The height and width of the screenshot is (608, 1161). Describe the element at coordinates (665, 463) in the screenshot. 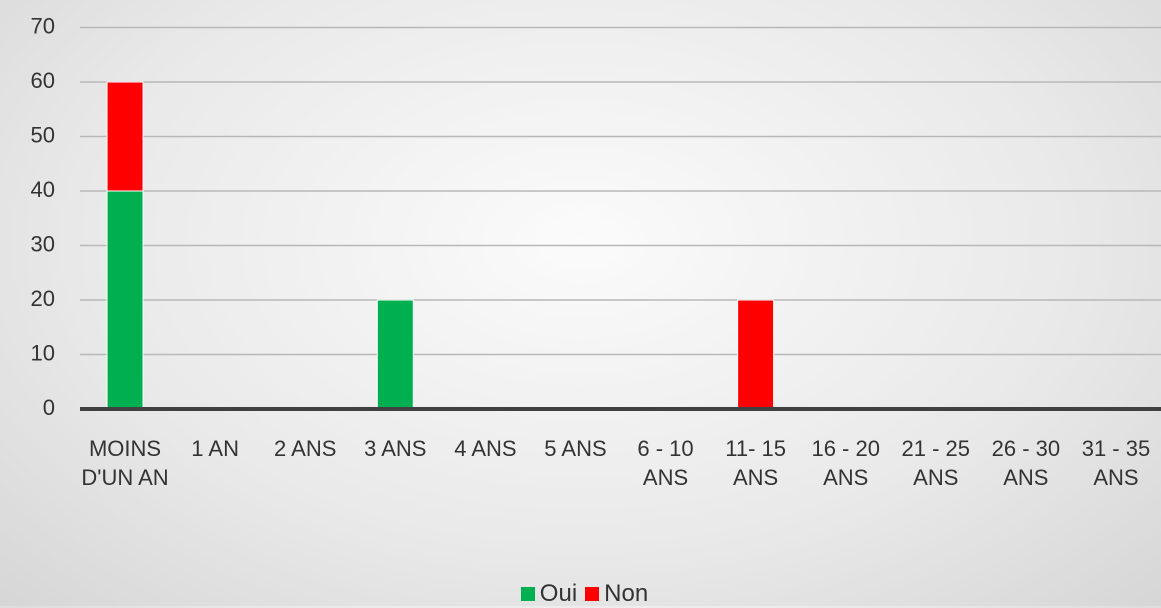

I see `x-tick-label: 6 - 10 ANS` at that location.